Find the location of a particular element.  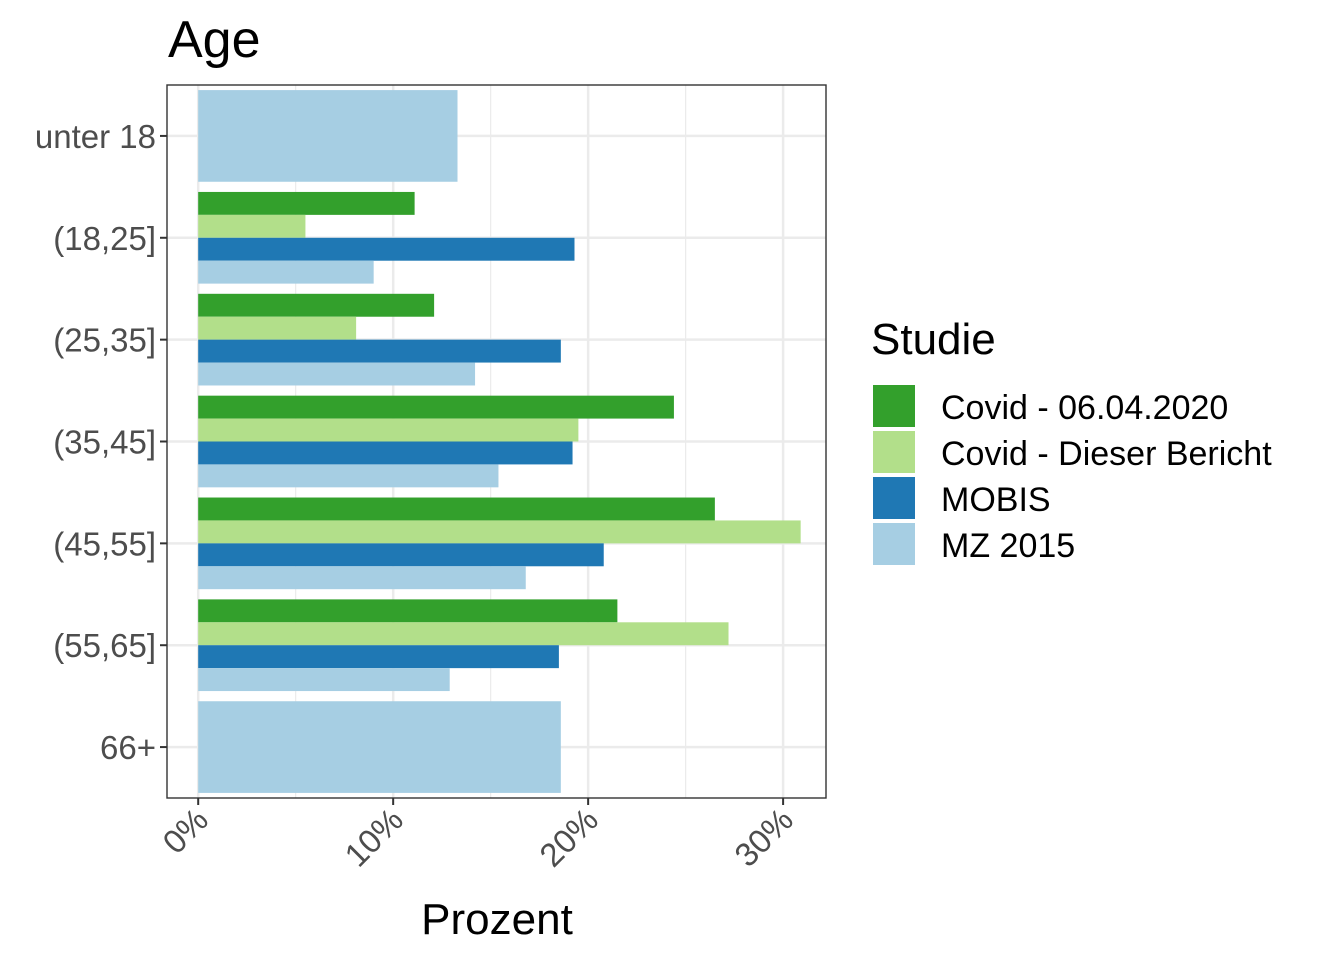

legend-label: Covid - 06.04.2020 is located at coordinates (1084, 408).